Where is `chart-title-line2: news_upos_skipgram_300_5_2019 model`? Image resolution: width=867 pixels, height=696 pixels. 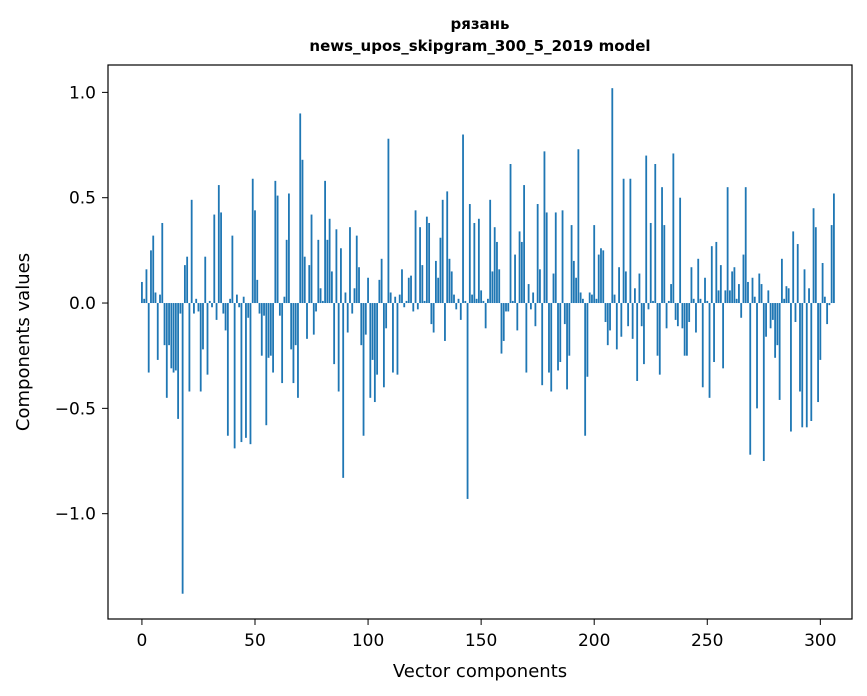
chart-title-line2: news_upos_skipgram_300_5_2019 model is located at coordinates (479, 46).